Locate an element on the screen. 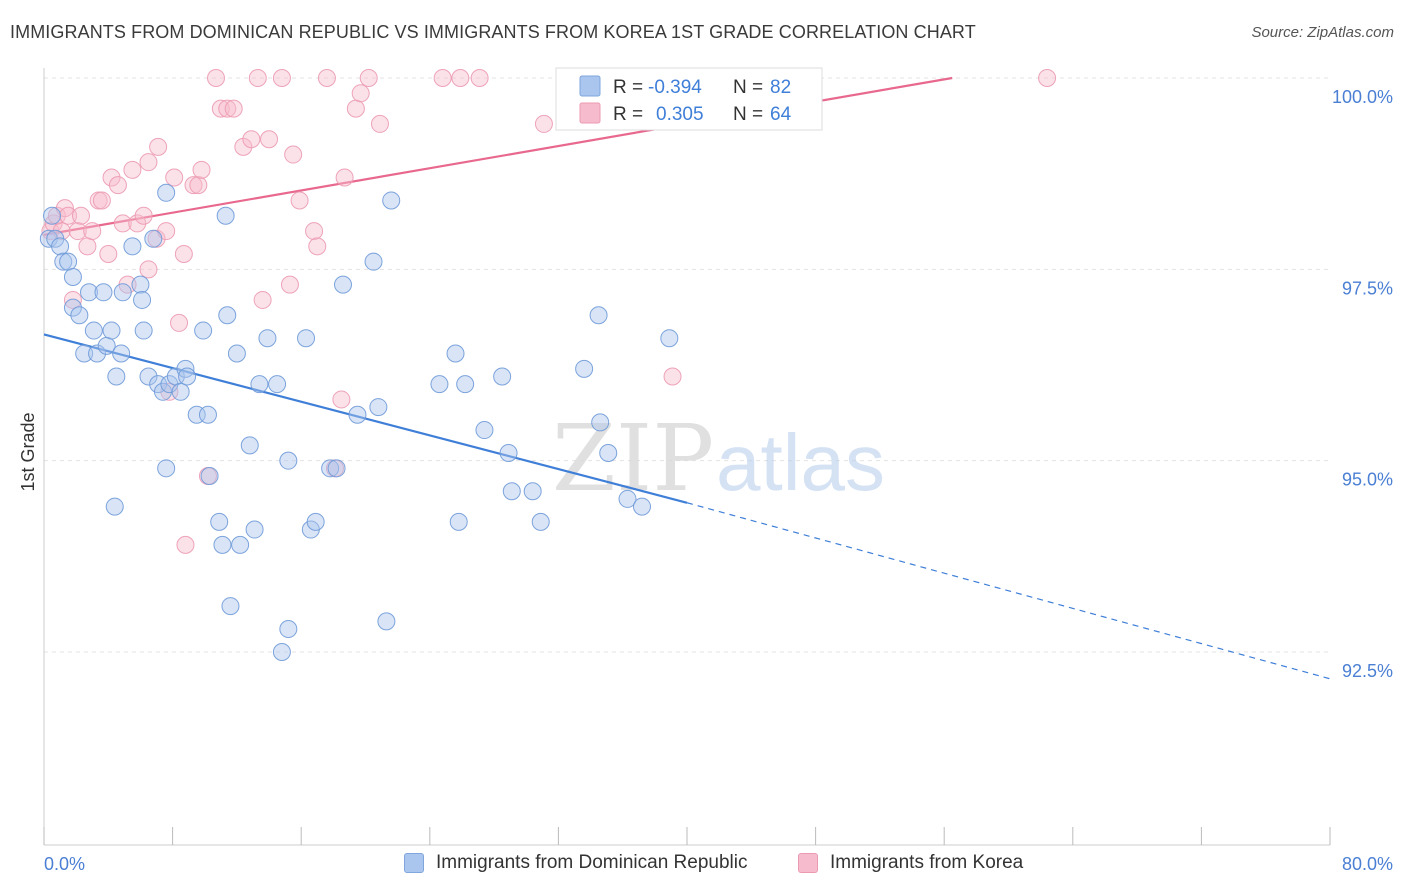  watermark-zip: ZIP is located at coordinates (633, 458).